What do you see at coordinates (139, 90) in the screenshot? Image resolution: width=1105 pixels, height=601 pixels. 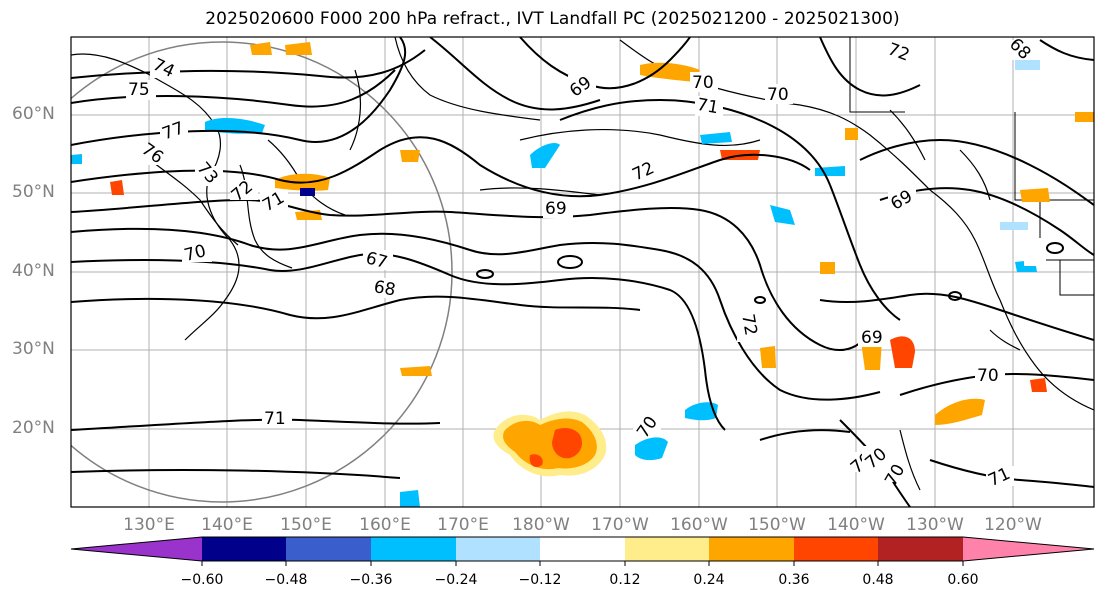 I see `contour-label: 75` at bounding box center [139, 90].